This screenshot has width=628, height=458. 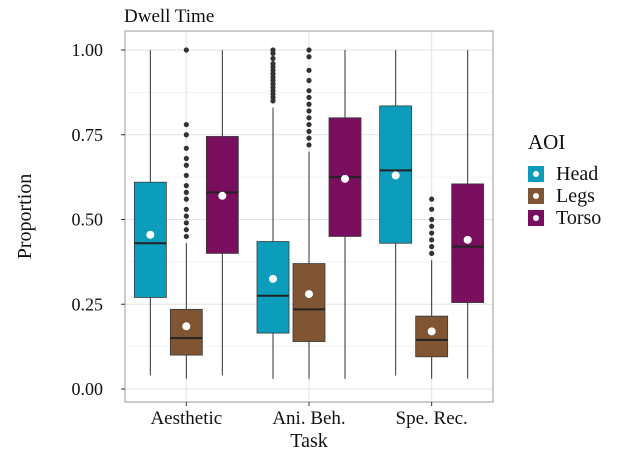 What do you see at coordinates (25, 217) in the screenshot?
I see `y-axis-label: Proportion` at bounding box center [25, 217].